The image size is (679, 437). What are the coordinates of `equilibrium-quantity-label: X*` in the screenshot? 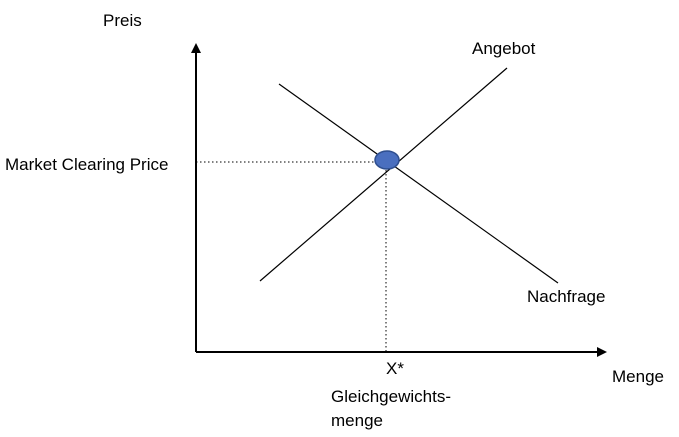 It's located at (395, 368).